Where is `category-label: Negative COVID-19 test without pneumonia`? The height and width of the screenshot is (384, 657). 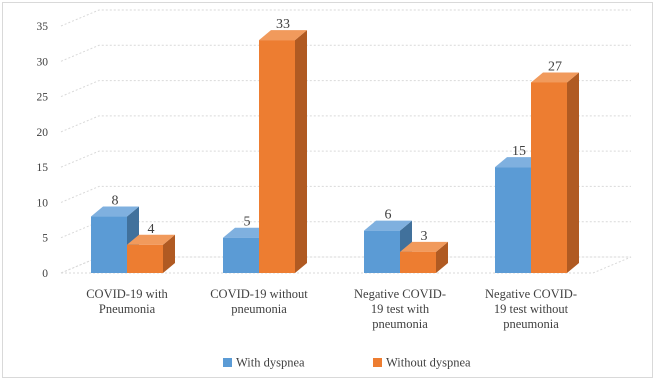
category-label: Negative COVID-19 test without pneumonia is located at coordinates (531, 309).